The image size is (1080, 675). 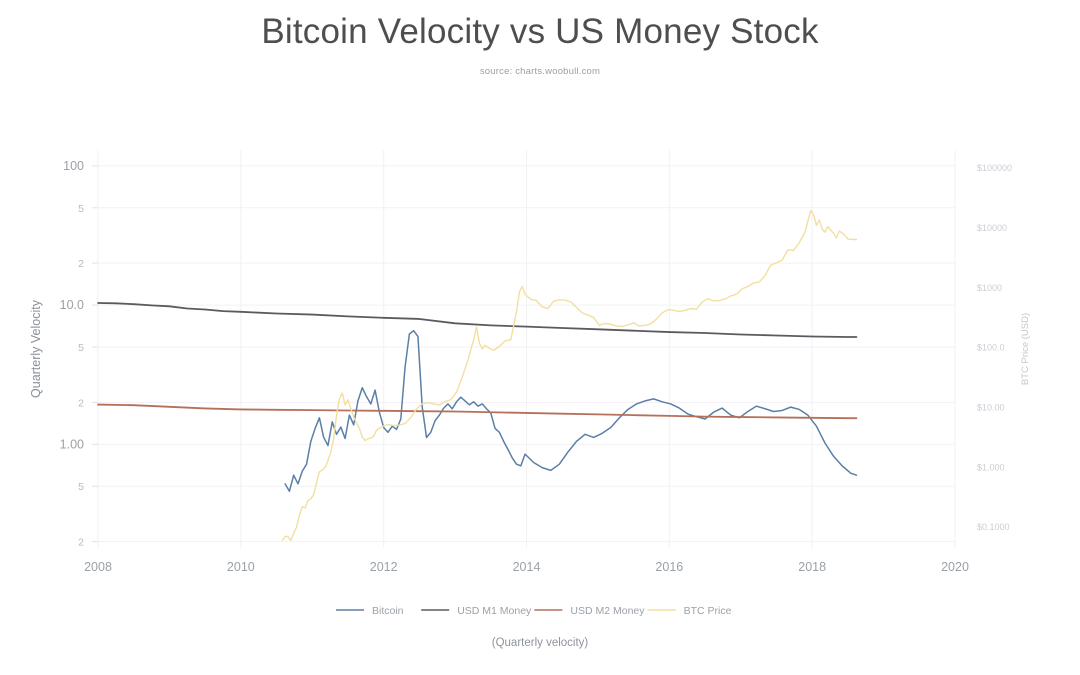 What do you see at coordinates (994, 168) in the screenshot?
I see `y2-tick-label: $100000` at bounding box center [994, 168].